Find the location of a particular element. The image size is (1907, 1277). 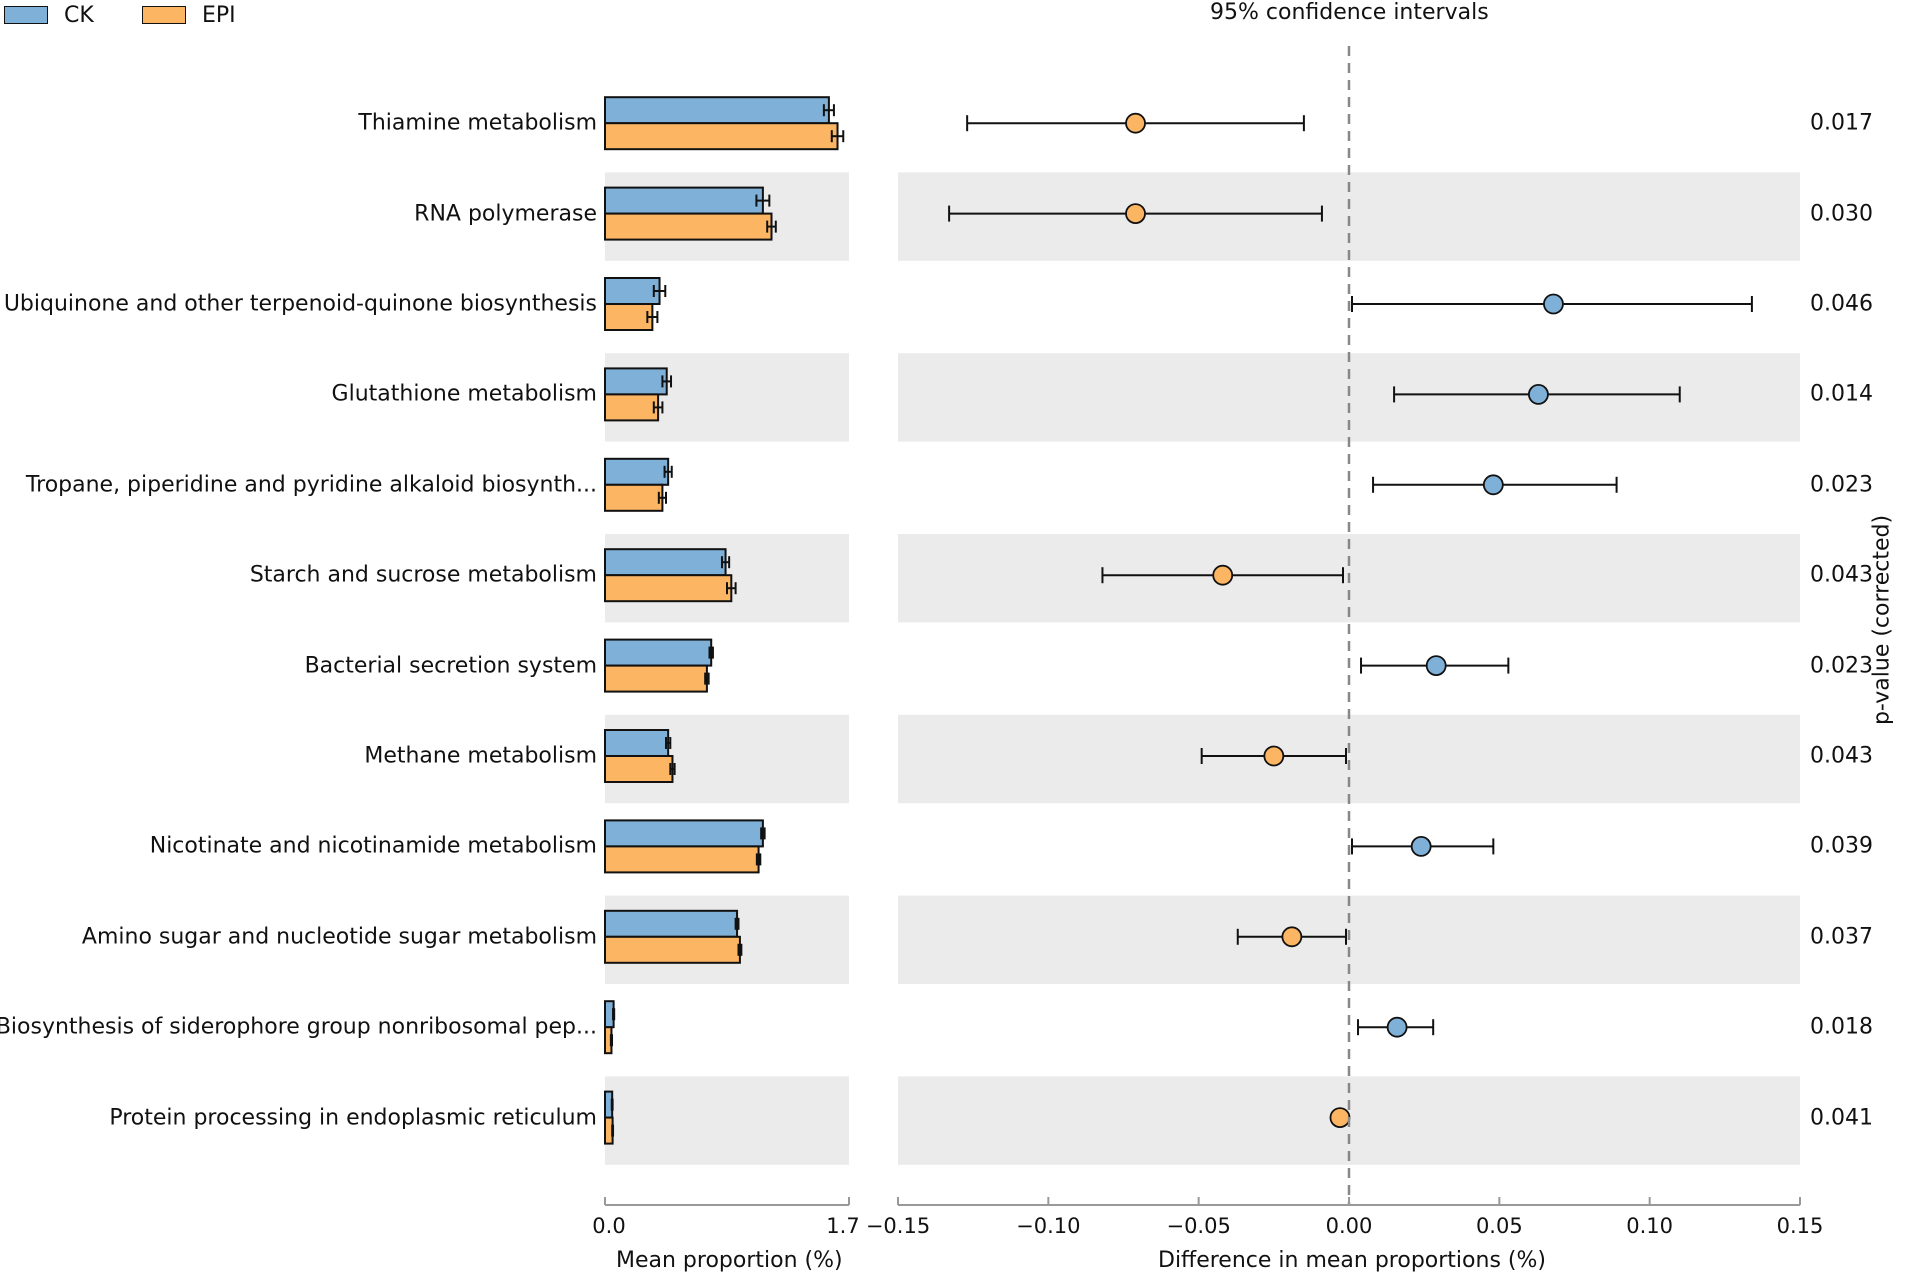

pvalue-label: 0.039 is located at coordinates (1841, 846).